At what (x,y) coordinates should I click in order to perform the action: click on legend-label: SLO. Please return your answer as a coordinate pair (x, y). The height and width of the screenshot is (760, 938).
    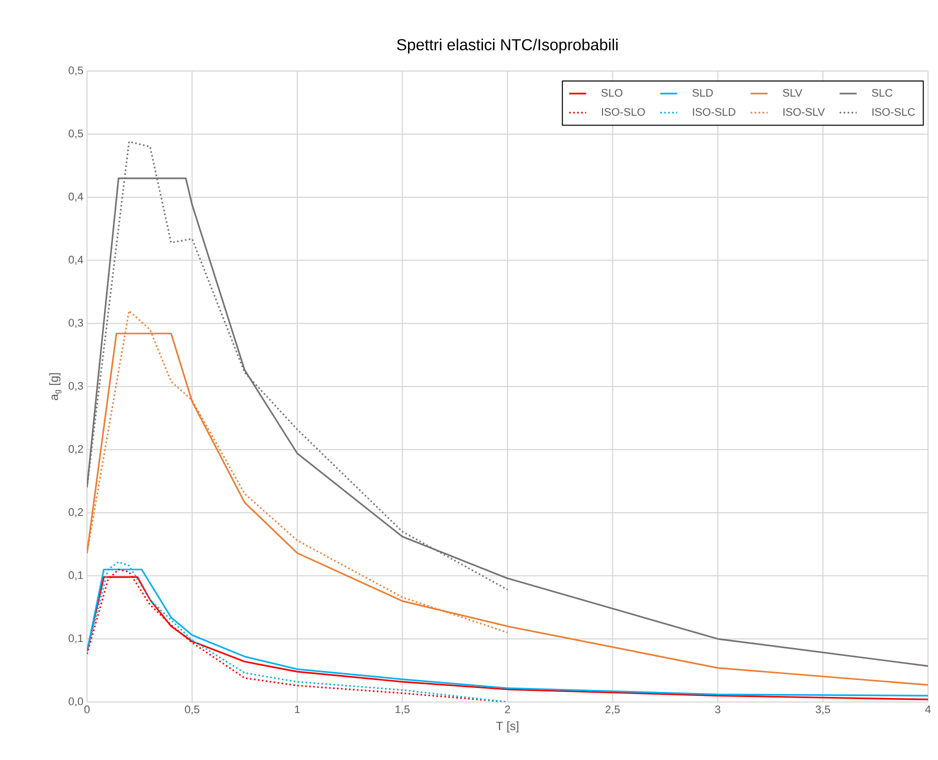
    Looking at the image, I should click on (611, 92).